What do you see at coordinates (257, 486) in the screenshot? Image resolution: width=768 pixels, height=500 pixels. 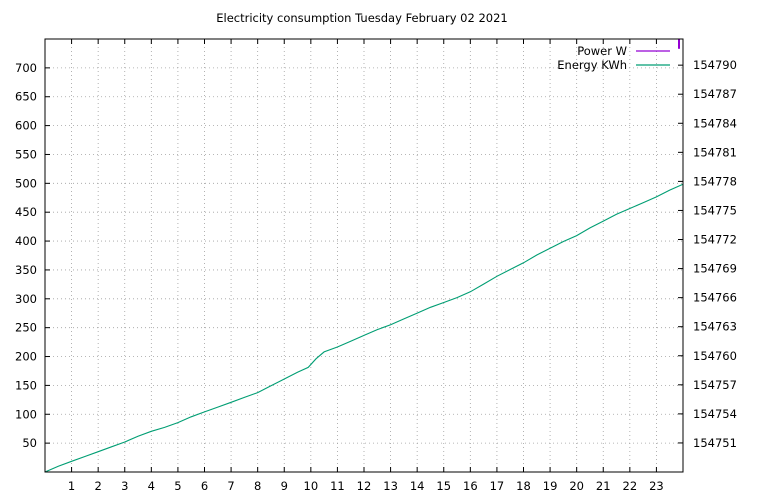 I see `x-tick-label: 8` at bounding box center [257, 486].